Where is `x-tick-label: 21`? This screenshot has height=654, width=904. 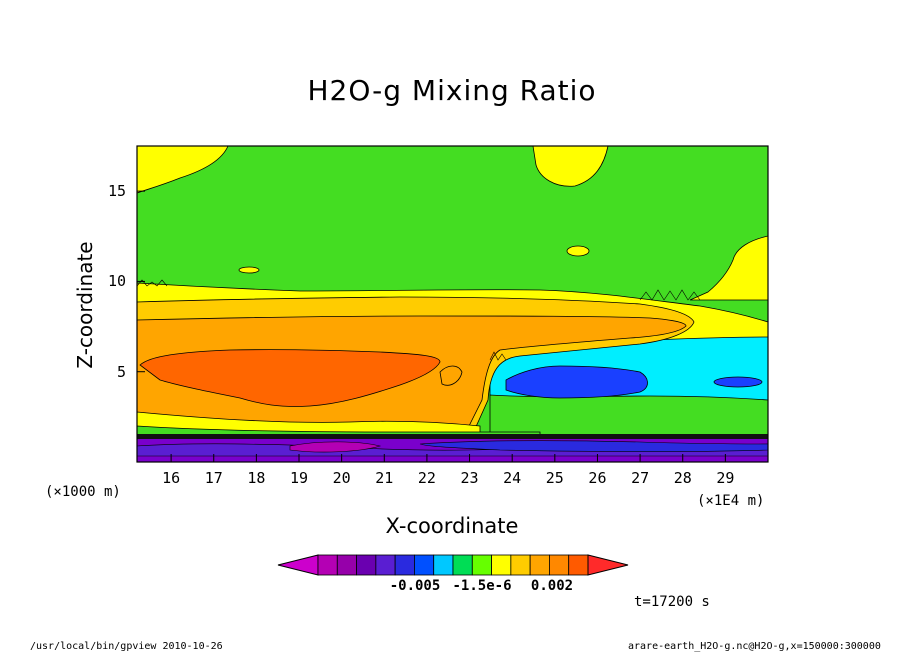
x-tick-label: 21 is located at coordinates (384, 478).